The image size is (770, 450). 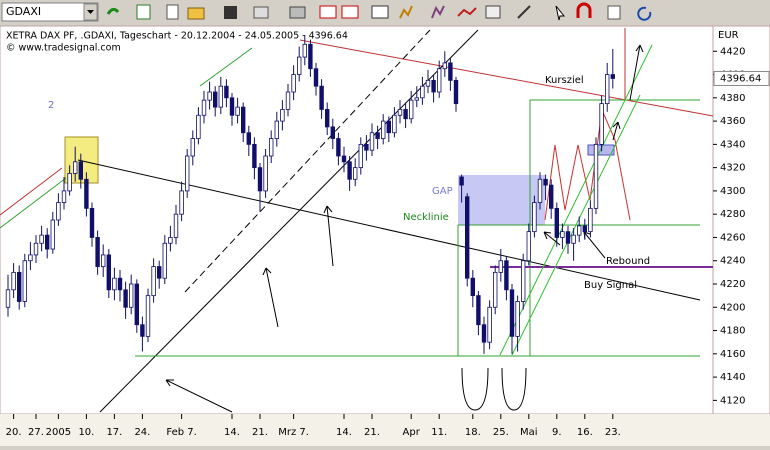 What do you see at coordinates (51, 105) in the screenshot?
I see `annotation: 2` at bounding box center [51, 105].